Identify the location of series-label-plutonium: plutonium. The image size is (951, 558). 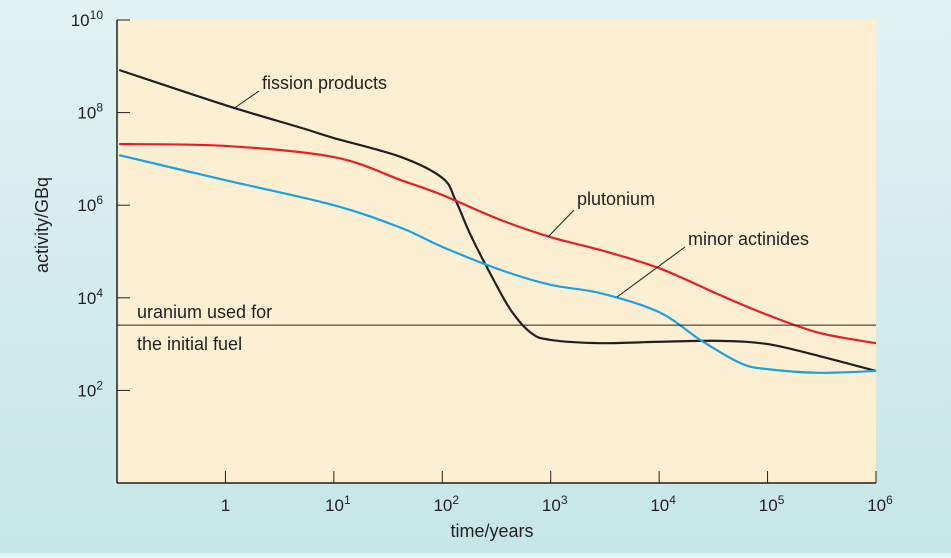
(616, 199).